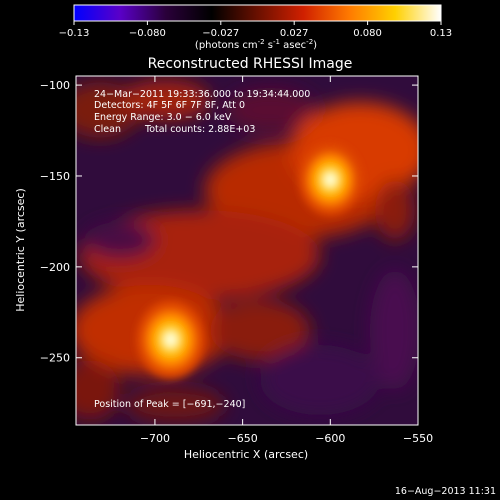 Image resolution: width=500 pixels, height=500 pixels. Describe the element at coordinates (294, 33) in the screenshot. I see `colorbar-tick-label: 0.027` at that location.